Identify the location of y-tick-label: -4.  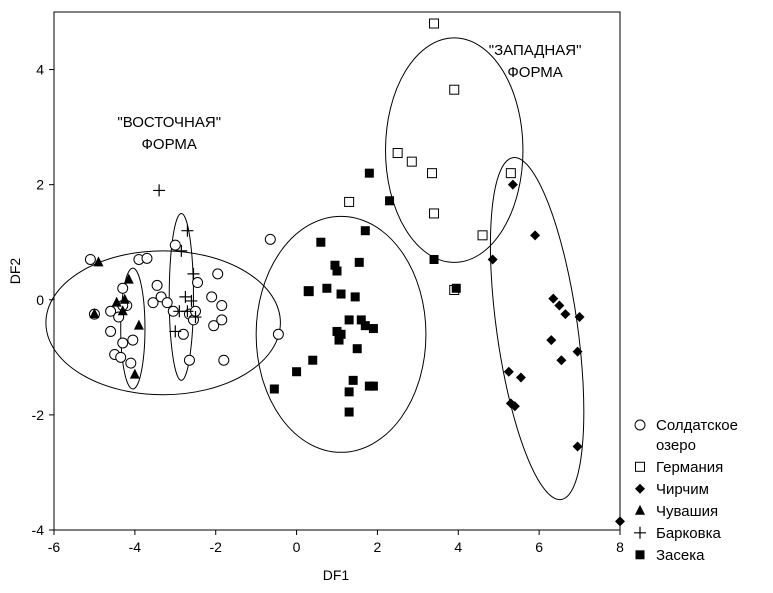
(38, 530).